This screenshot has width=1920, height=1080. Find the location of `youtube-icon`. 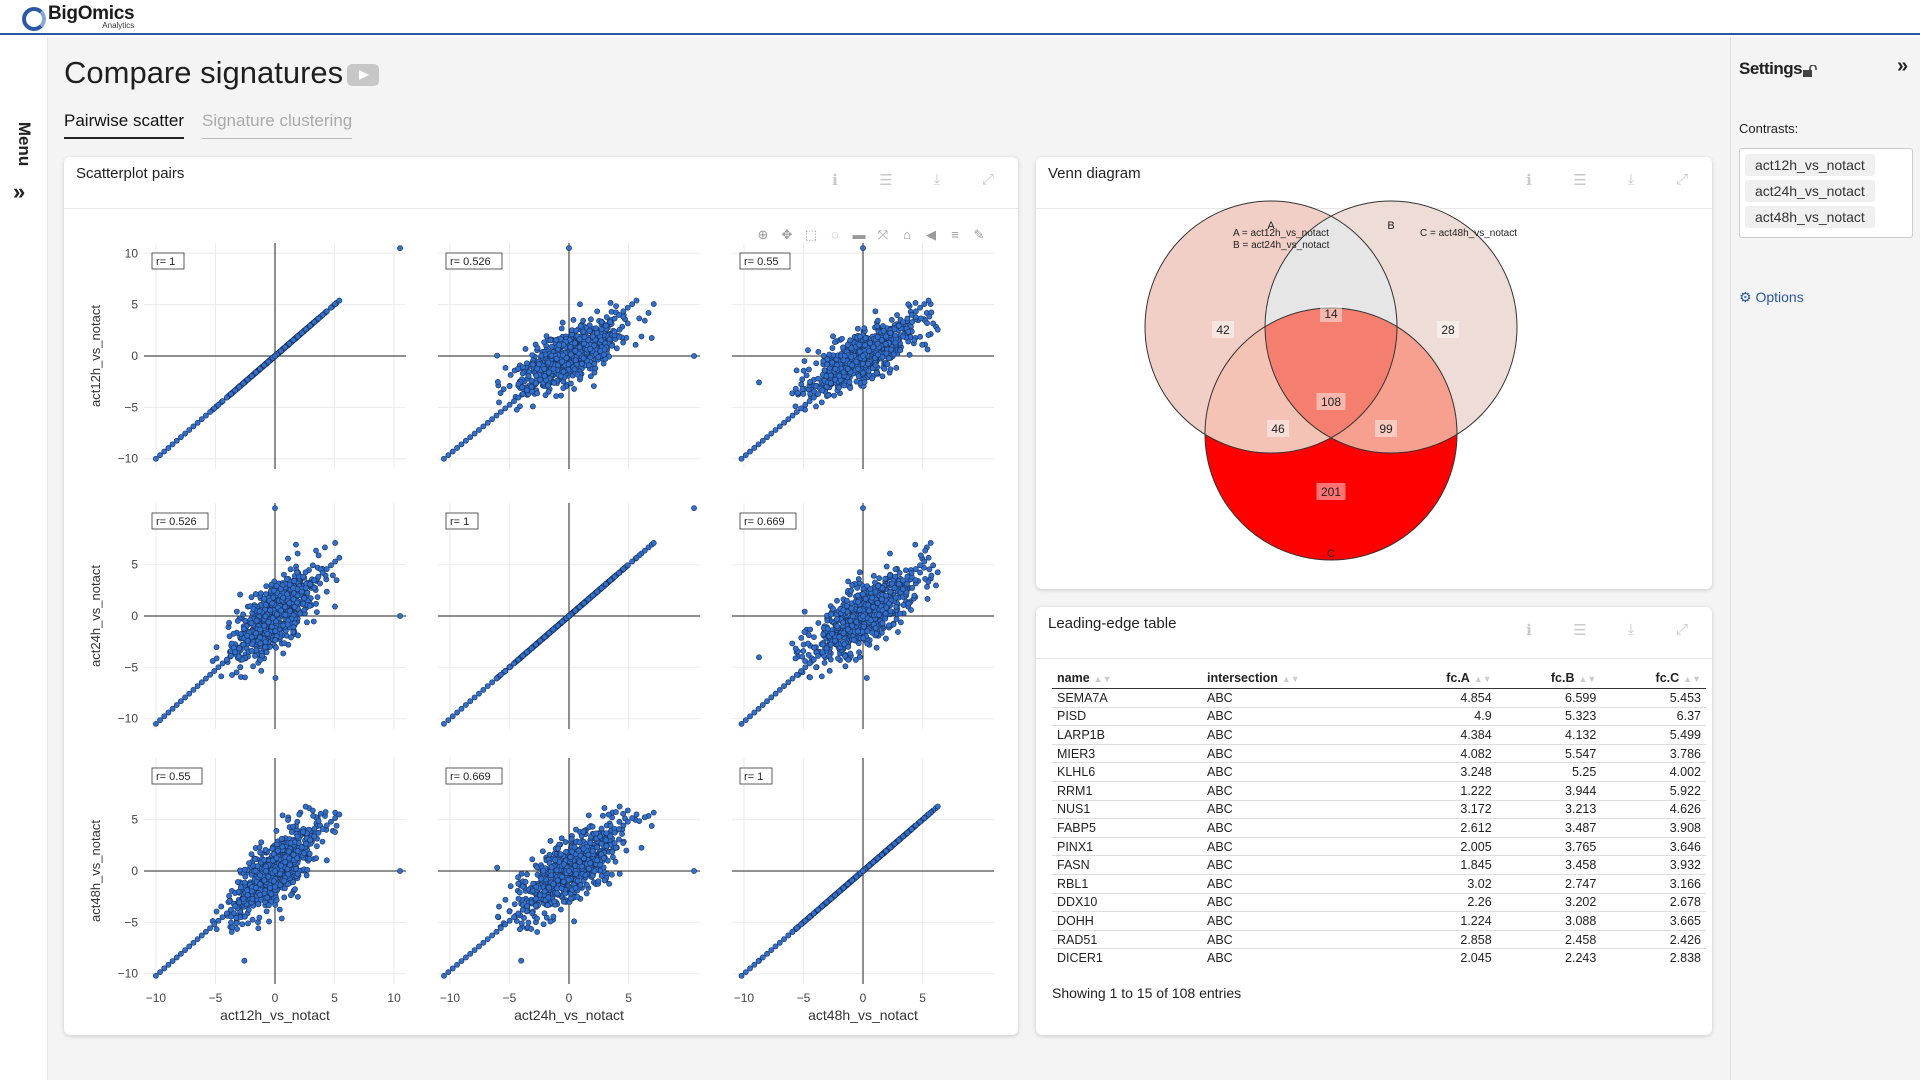

youtube-icon is located at coordinates (363, 75).